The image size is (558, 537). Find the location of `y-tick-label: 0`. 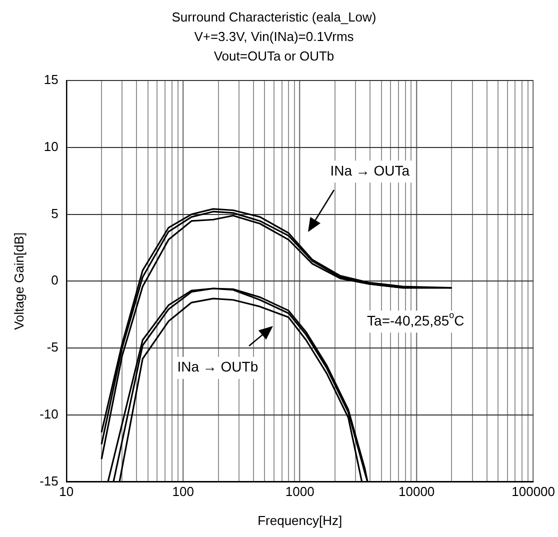

y-tick-label: 0 is located at coordinates (54, 280).